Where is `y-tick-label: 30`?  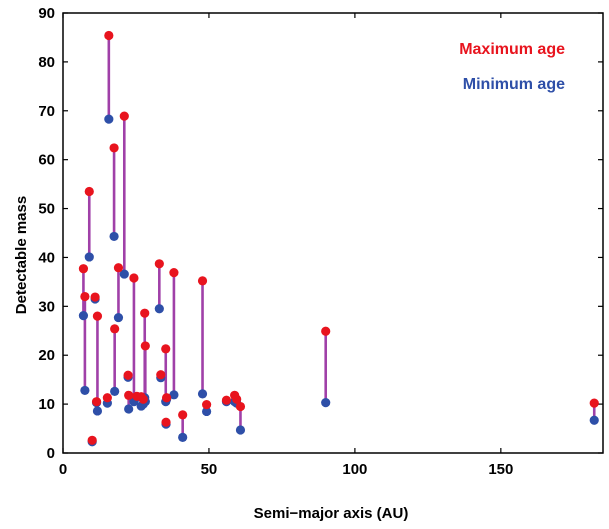 y-tick-label: 30 is located at coordinates (46, 306).